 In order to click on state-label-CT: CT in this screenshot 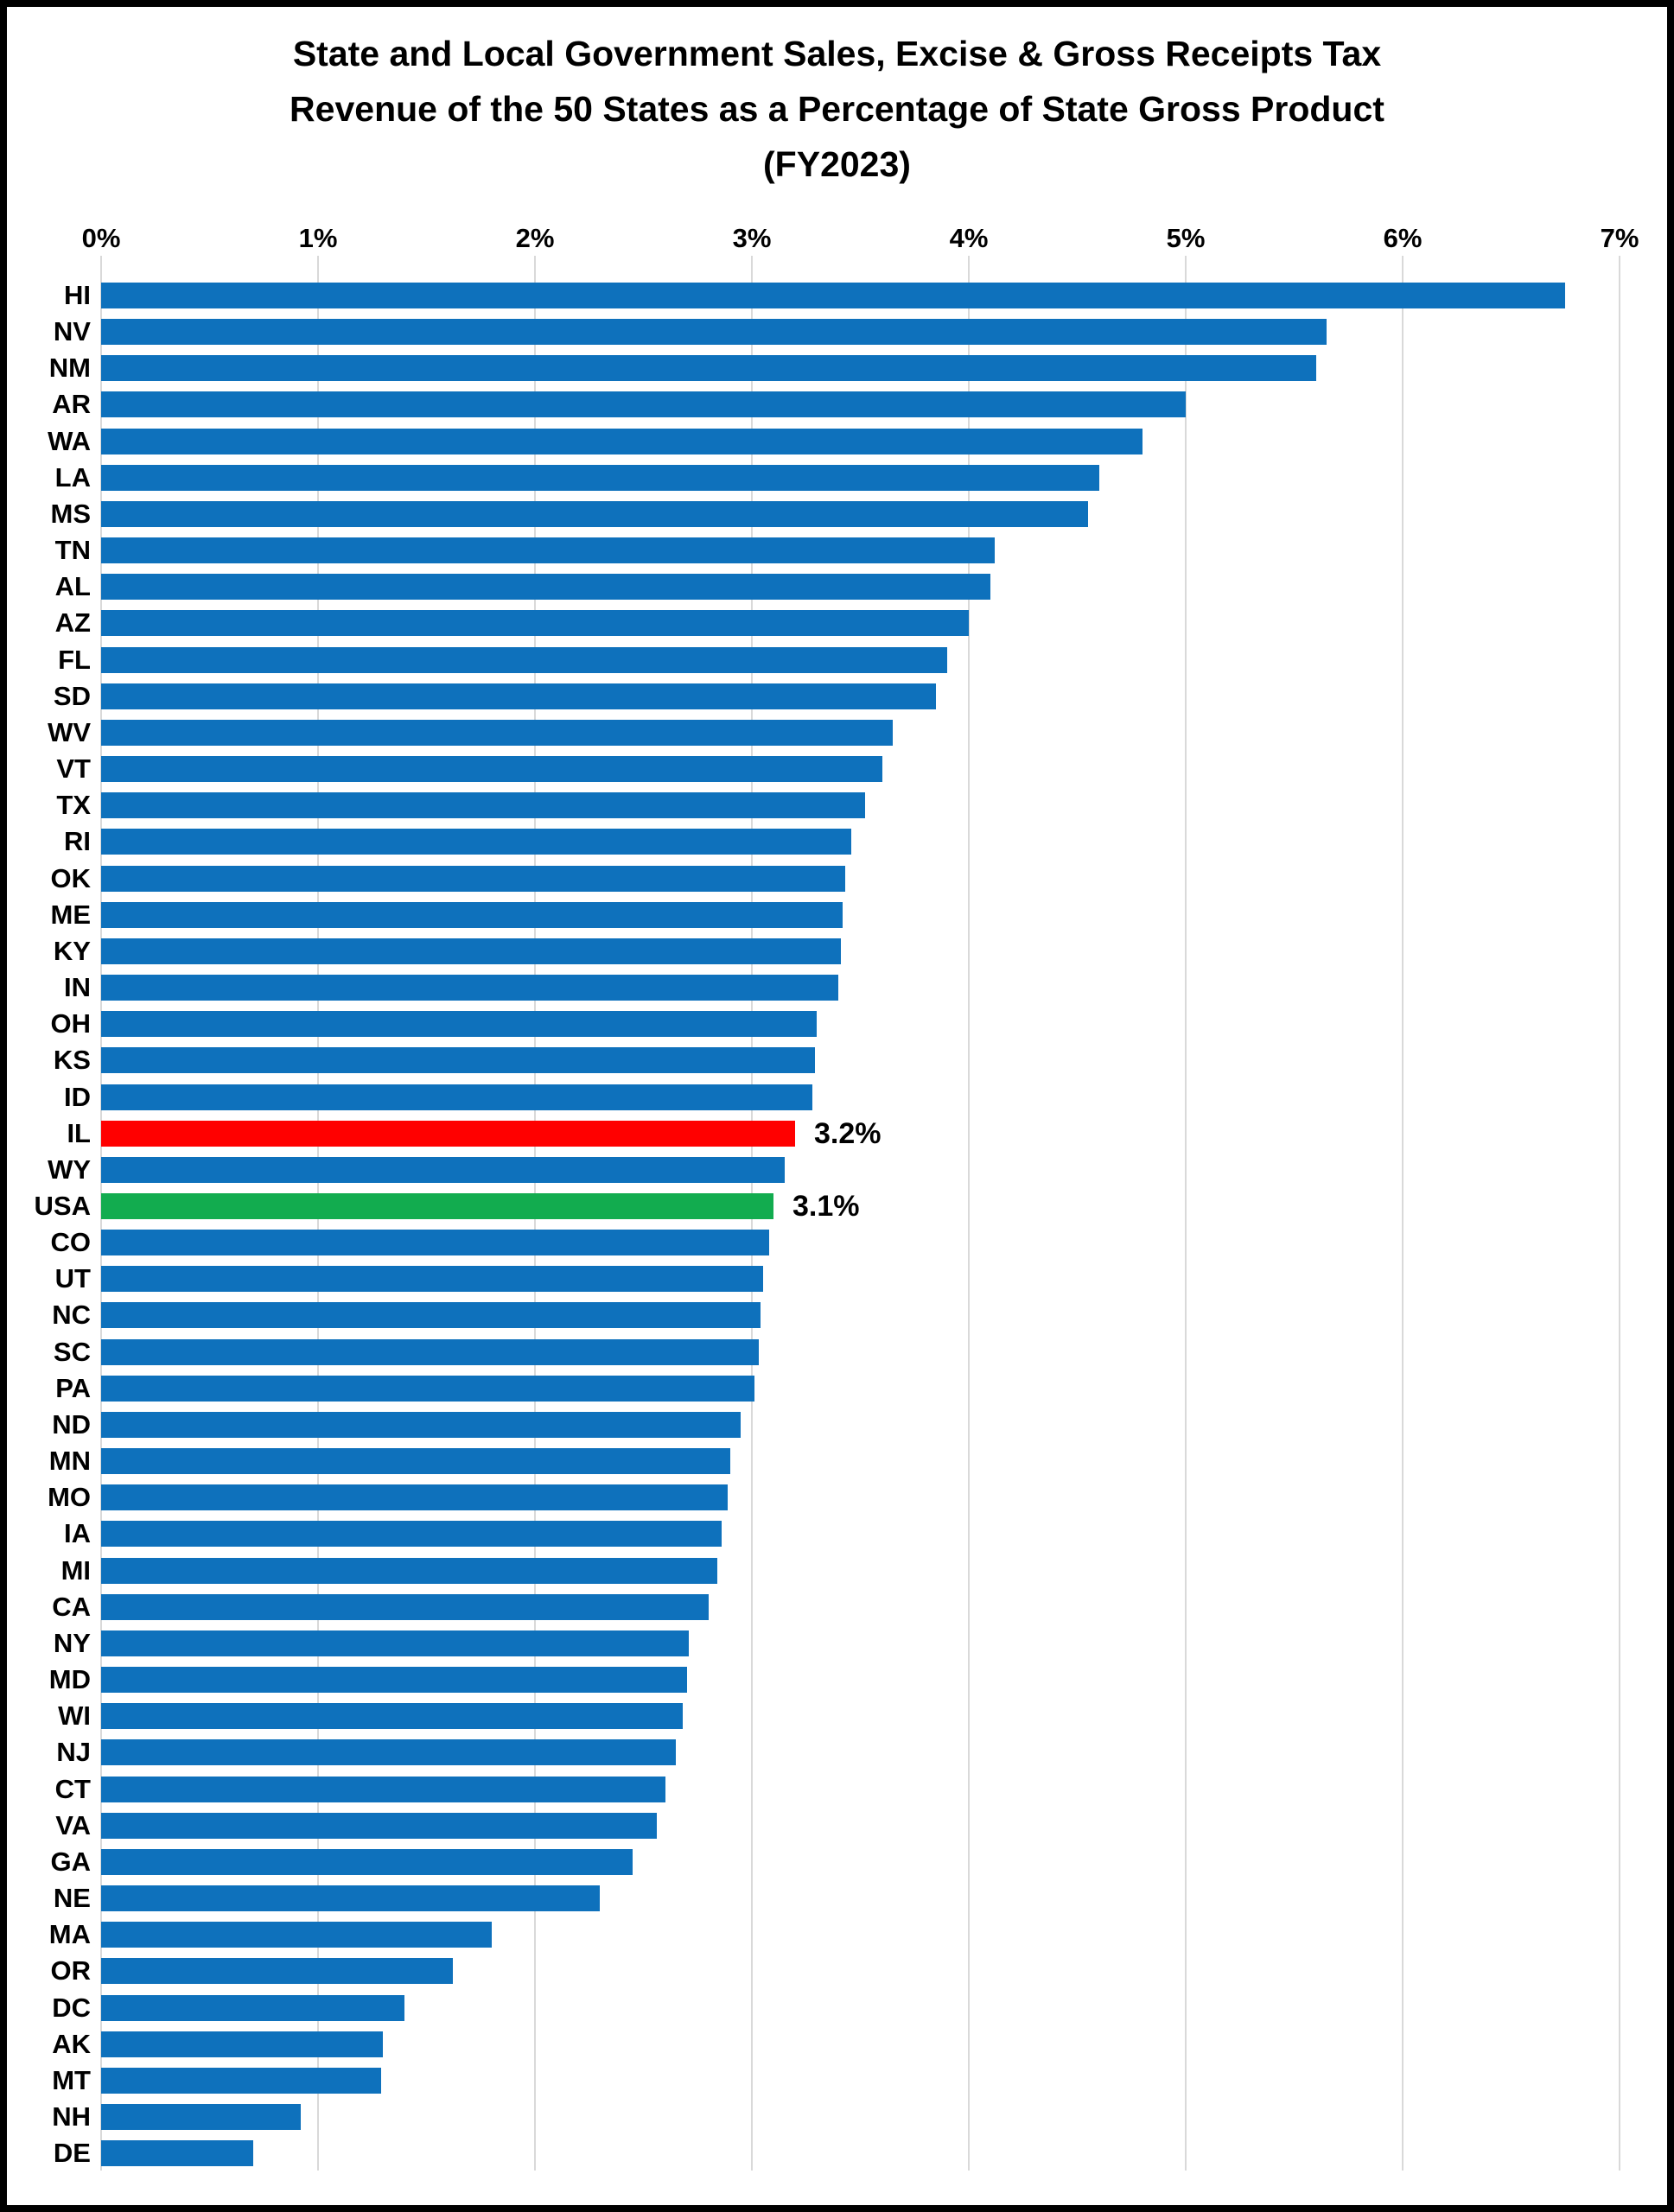, I will do `click(72, 1789)`.